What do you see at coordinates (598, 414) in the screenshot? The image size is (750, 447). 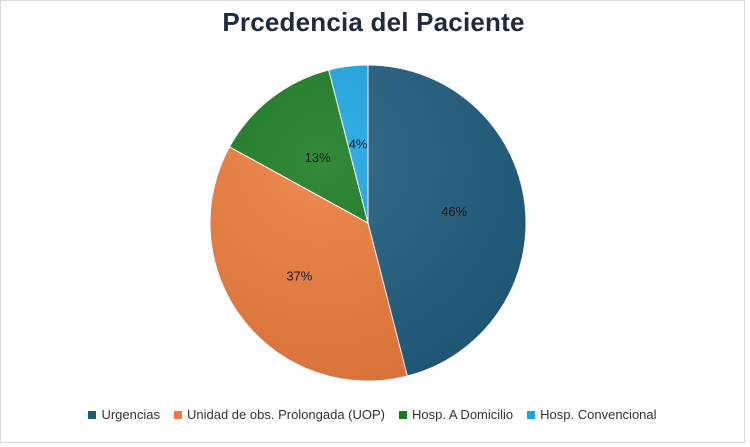 I see `legend-label: Hosp. Convencional` at bounding box center [598, 414].